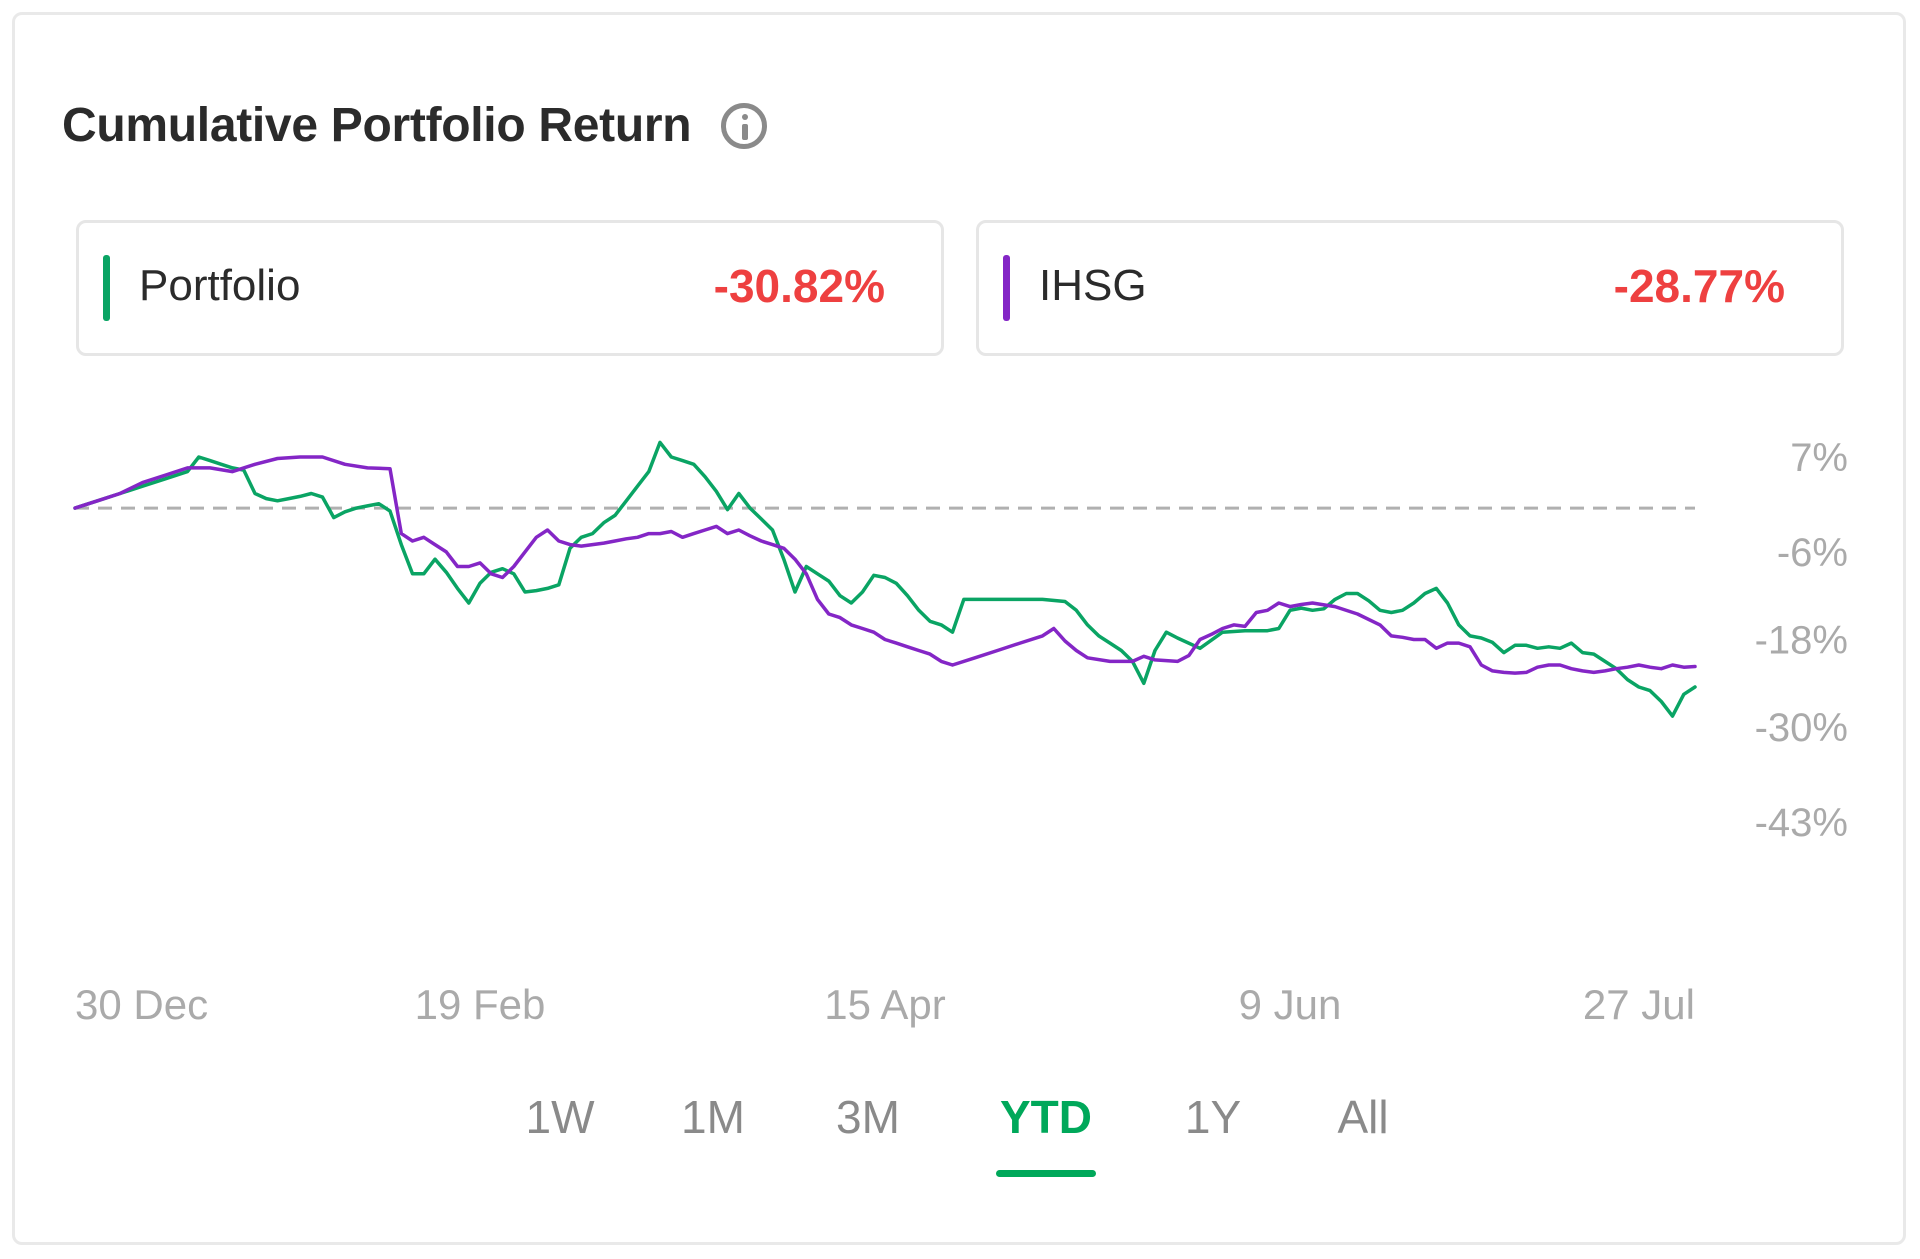 This screenshot has height=1259, width=1920. Describe the element at coordinates (713, 1117) in the screenshot. I see `tab-1m: 1M` at that location.